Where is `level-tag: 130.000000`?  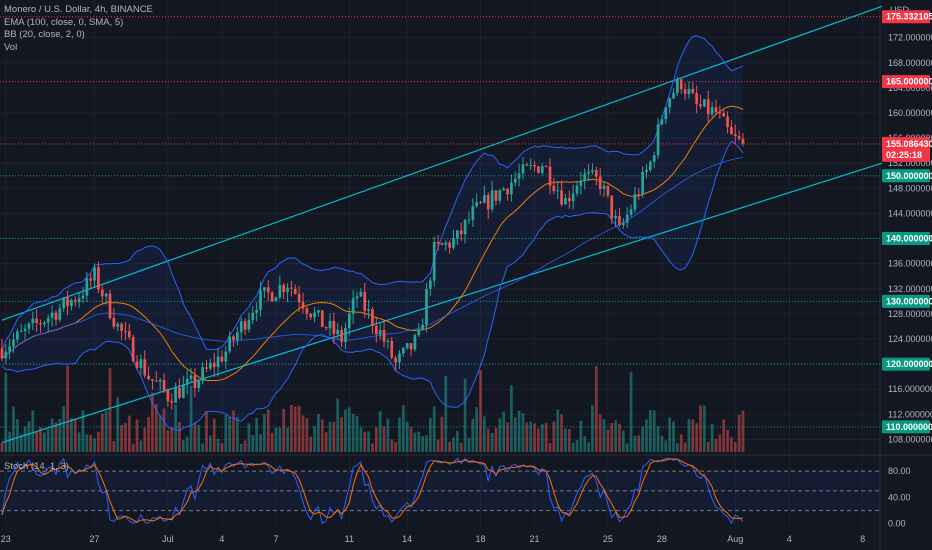 level-tag: 130.000000 is located at coordinates (909, 301).